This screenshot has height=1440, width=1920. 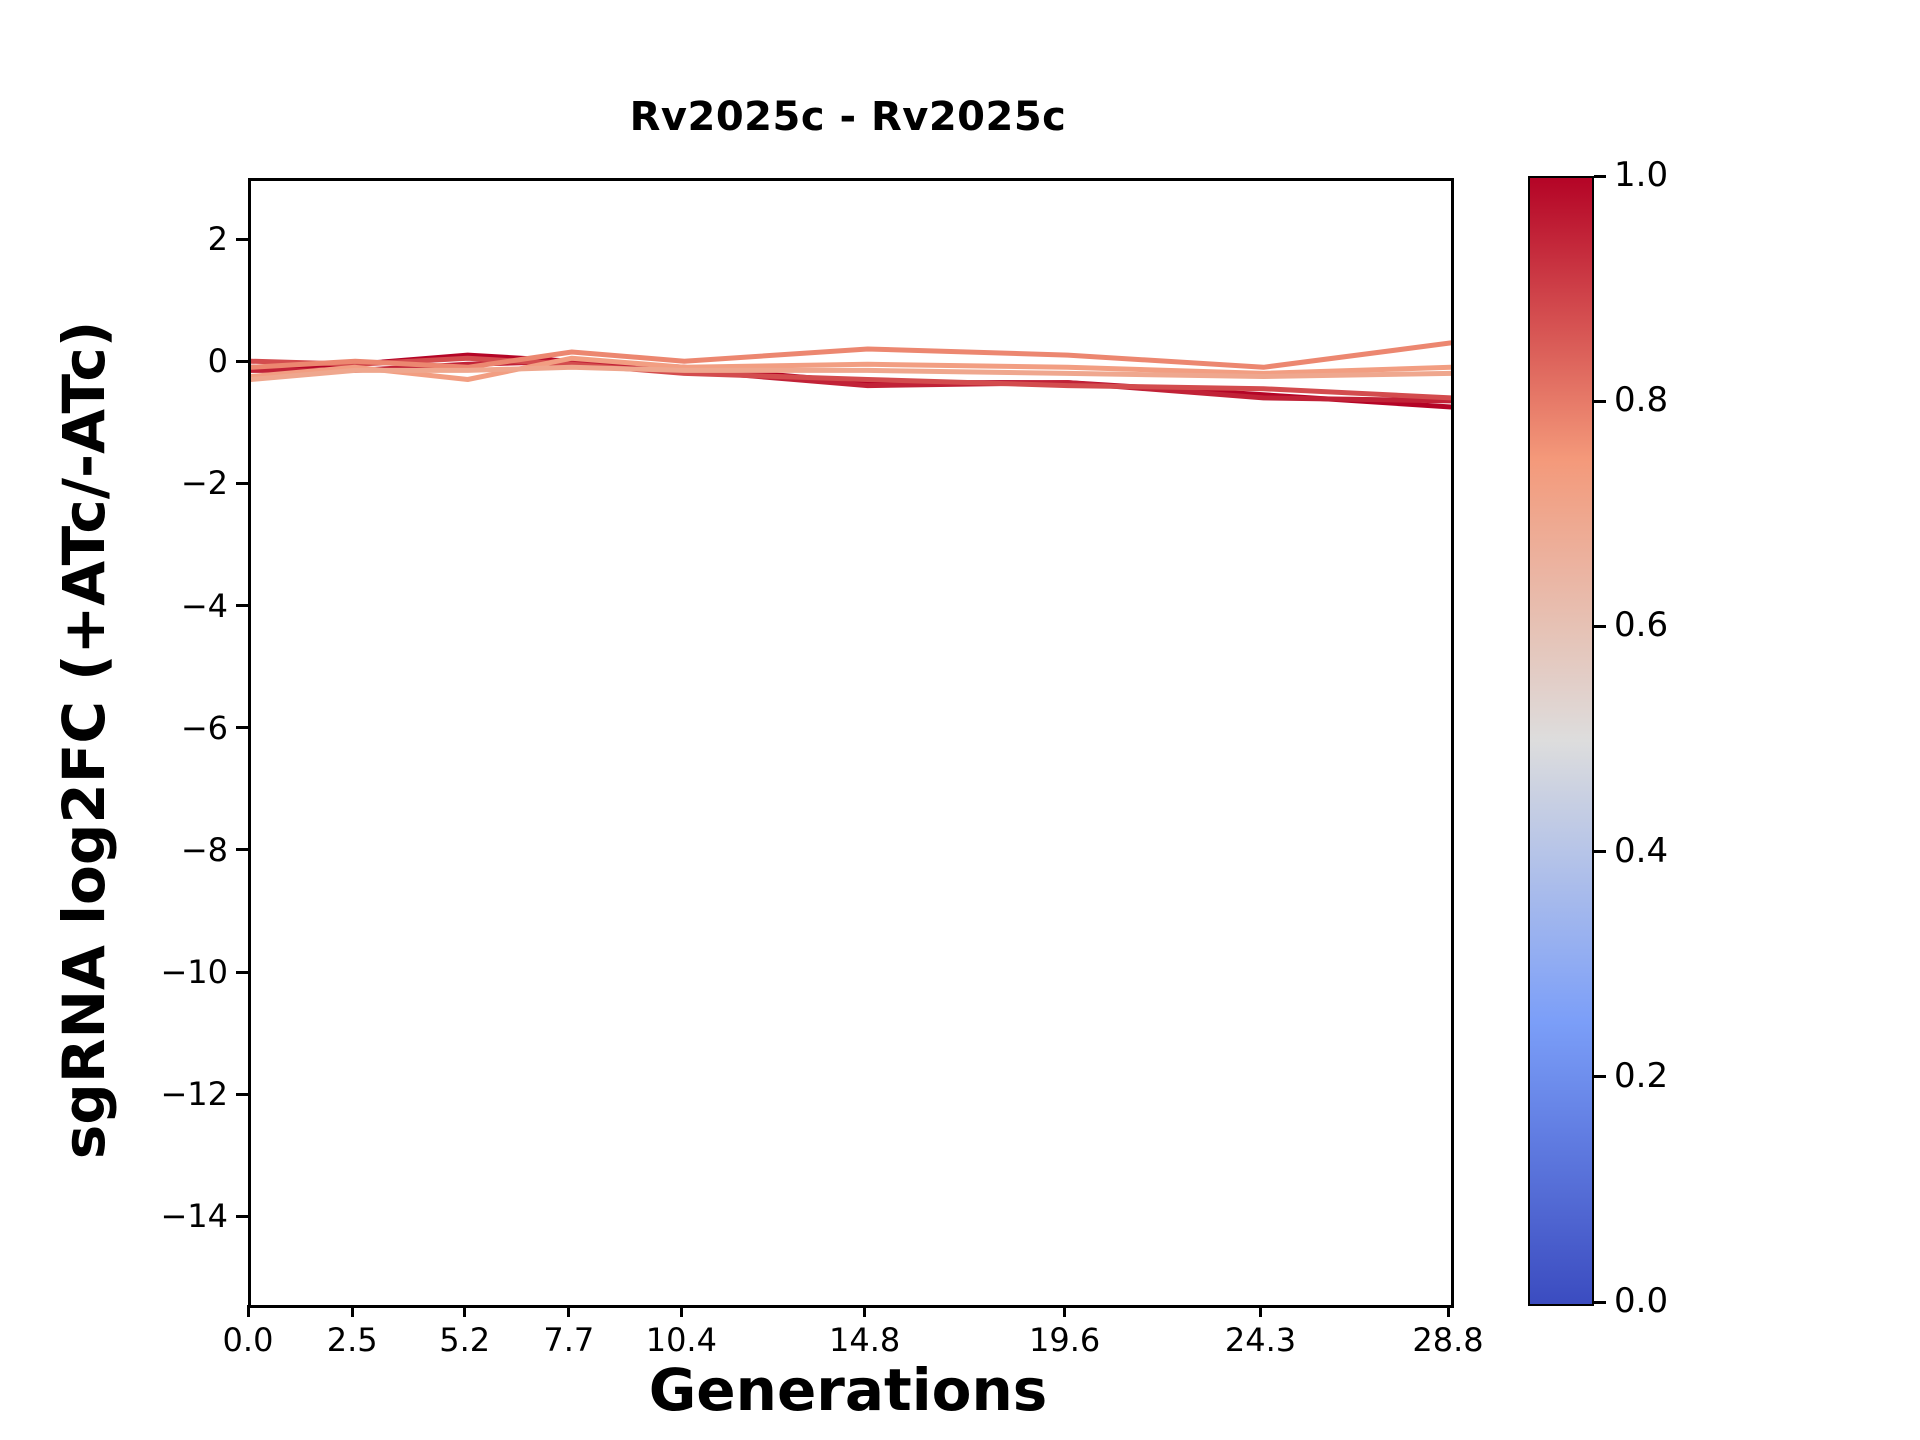 I want to click on y-tick-label: −10, so click(x=194, y=972).